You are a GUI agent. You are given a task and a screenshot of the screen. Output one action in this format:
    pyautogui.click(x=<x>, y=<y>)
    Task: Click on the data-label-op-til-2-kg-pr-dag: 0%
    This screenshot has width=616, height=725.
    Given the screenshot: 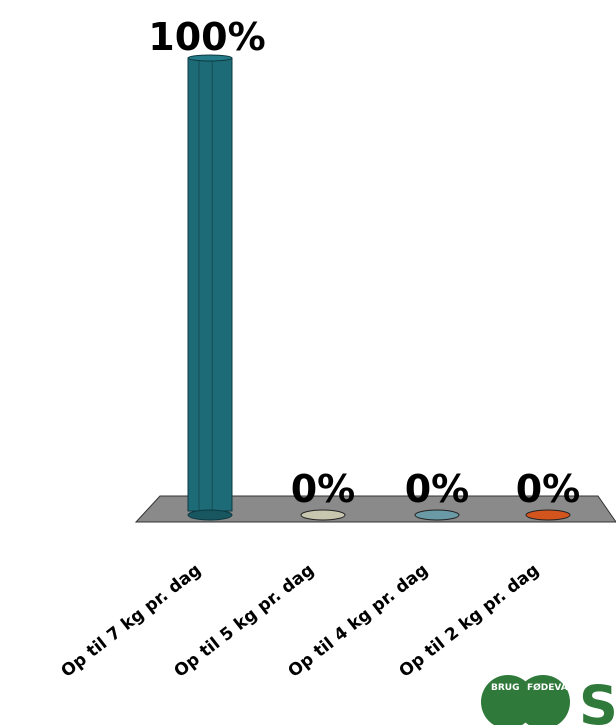 What is the action you would take?
    pyautogui.click(x=548, y=489)
    